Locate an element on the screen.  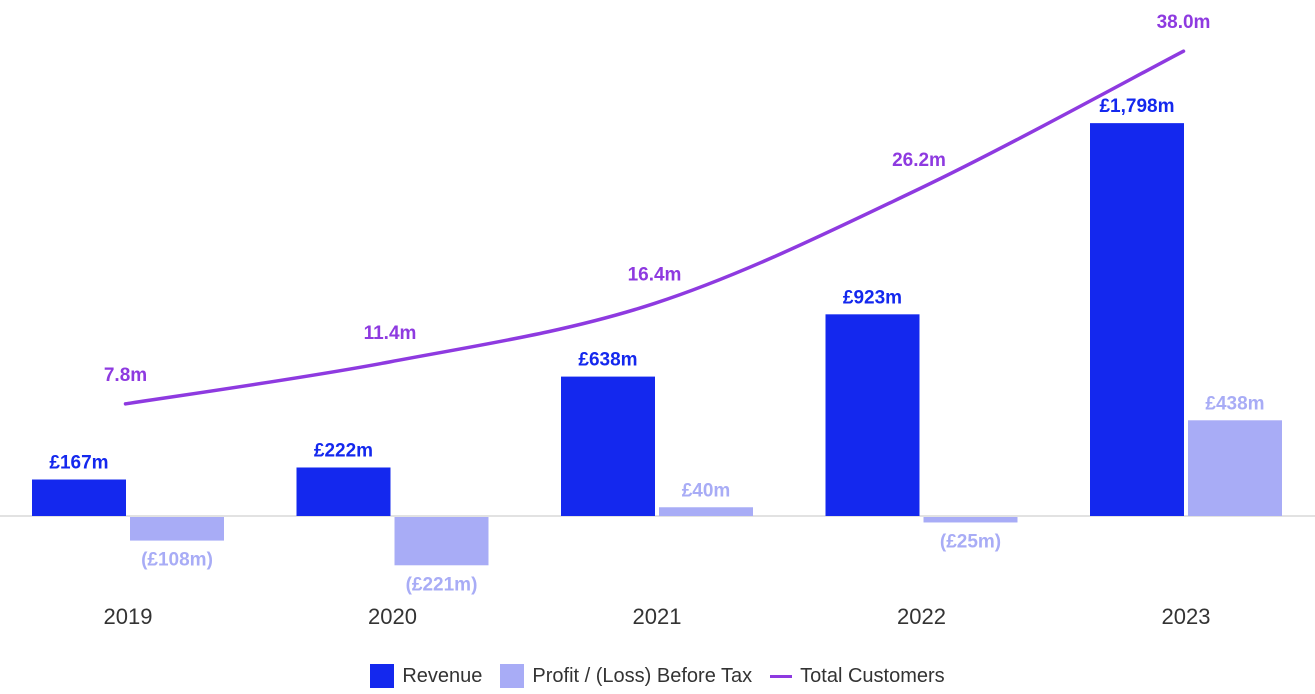
legend-revenue-label: Revenue is located at coordinates (442, 675).